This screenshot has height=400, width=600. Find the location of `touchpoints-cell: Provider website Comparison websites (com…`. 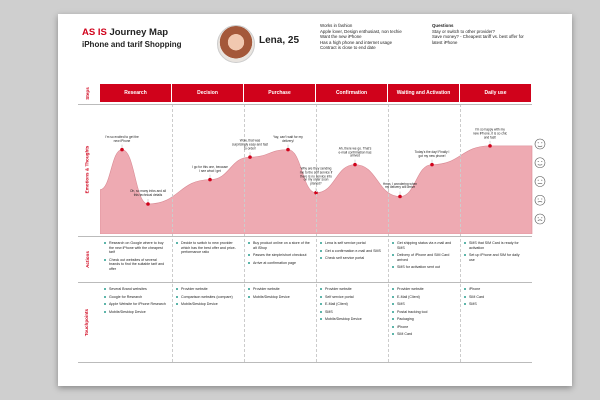

touchpoints-cell: Provider website Comparison websites (com… is located at coordinates (207, 298).